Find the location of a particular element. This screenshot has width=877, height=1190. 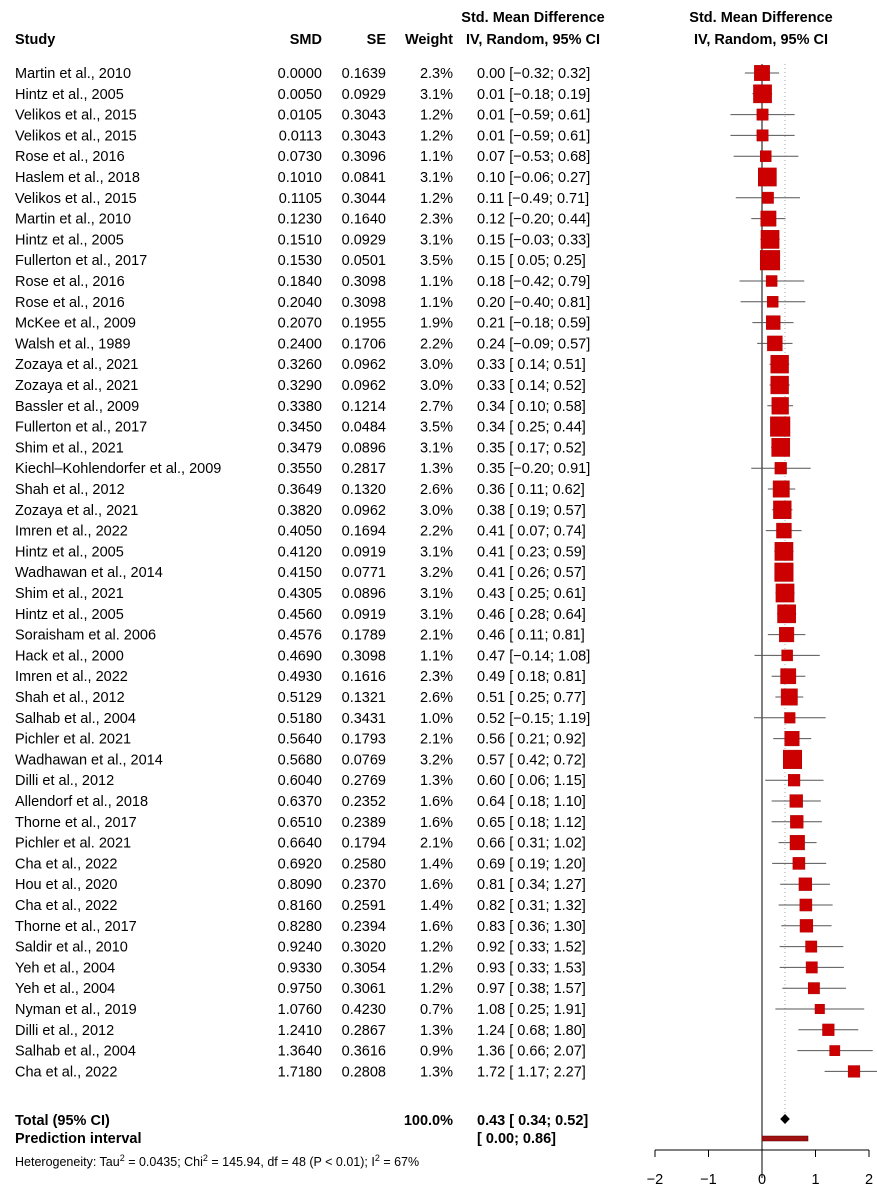

ci-text: 0.07 [−0.53; 0.68] is located at coordinates (533, 157).